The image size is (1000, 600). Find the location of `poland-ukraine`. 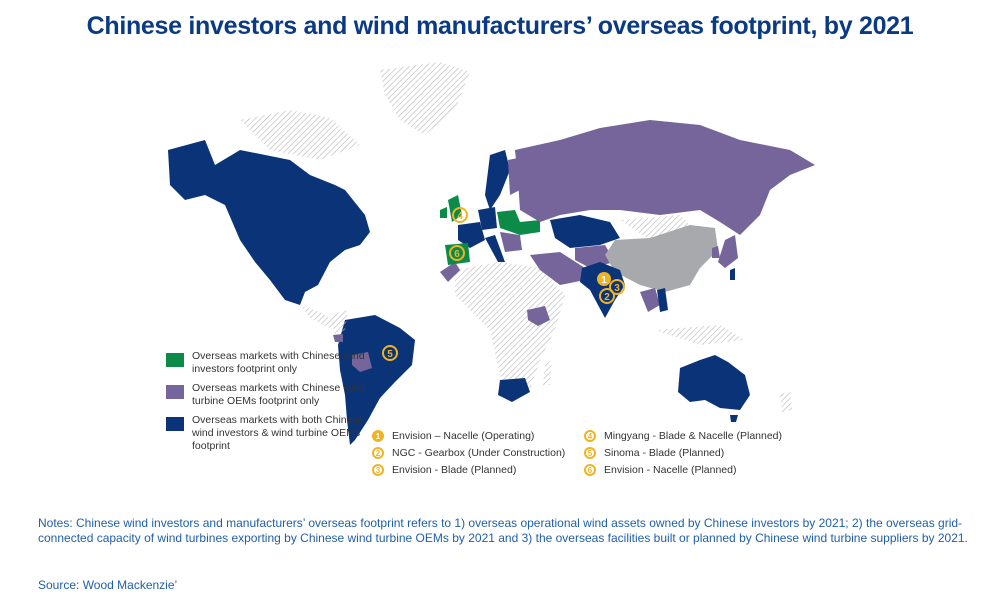

poland-ukraine is located at coordinates (518, 222).